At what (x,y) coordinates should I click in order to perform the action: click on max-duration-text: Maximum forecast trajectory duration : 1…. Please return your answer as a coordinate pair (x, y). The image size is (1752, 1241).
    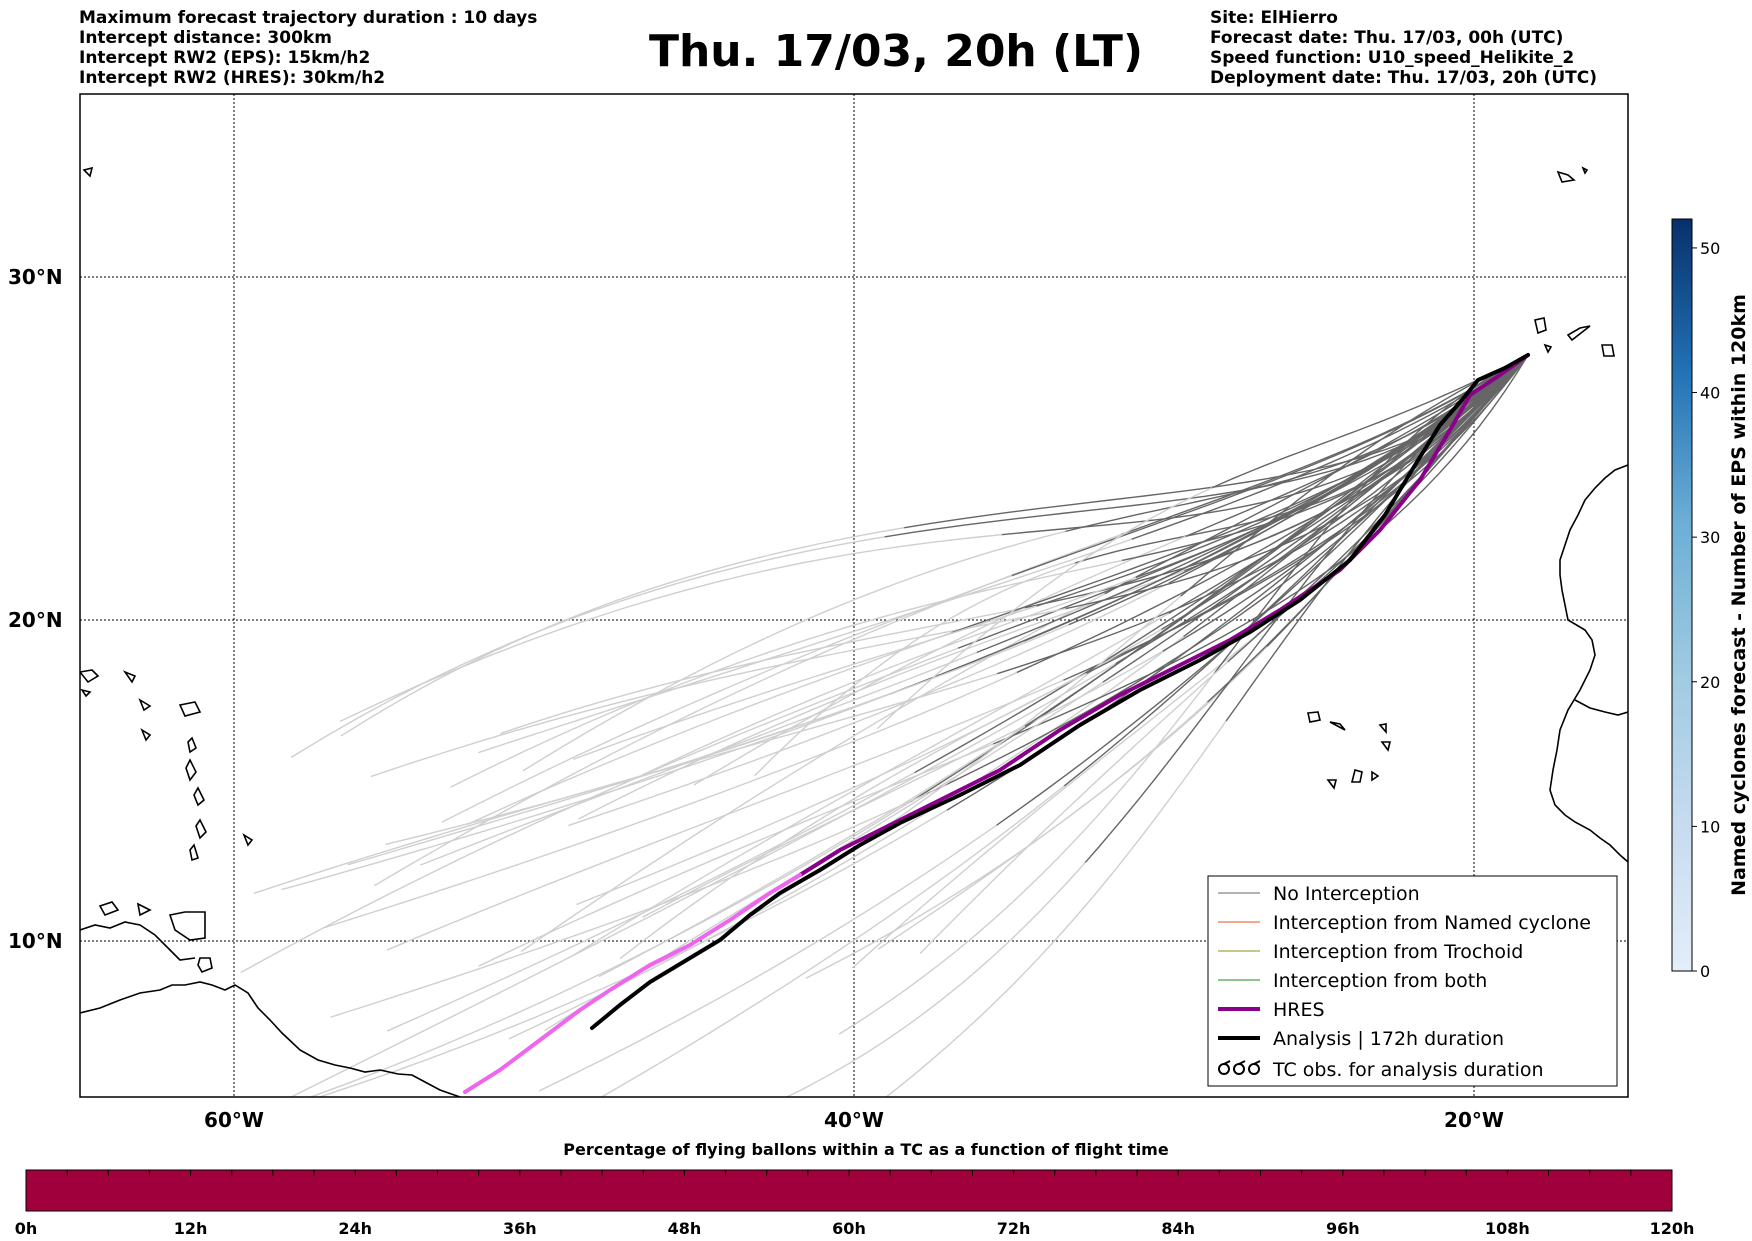
    Looking at the image, I should click on (308, 18).